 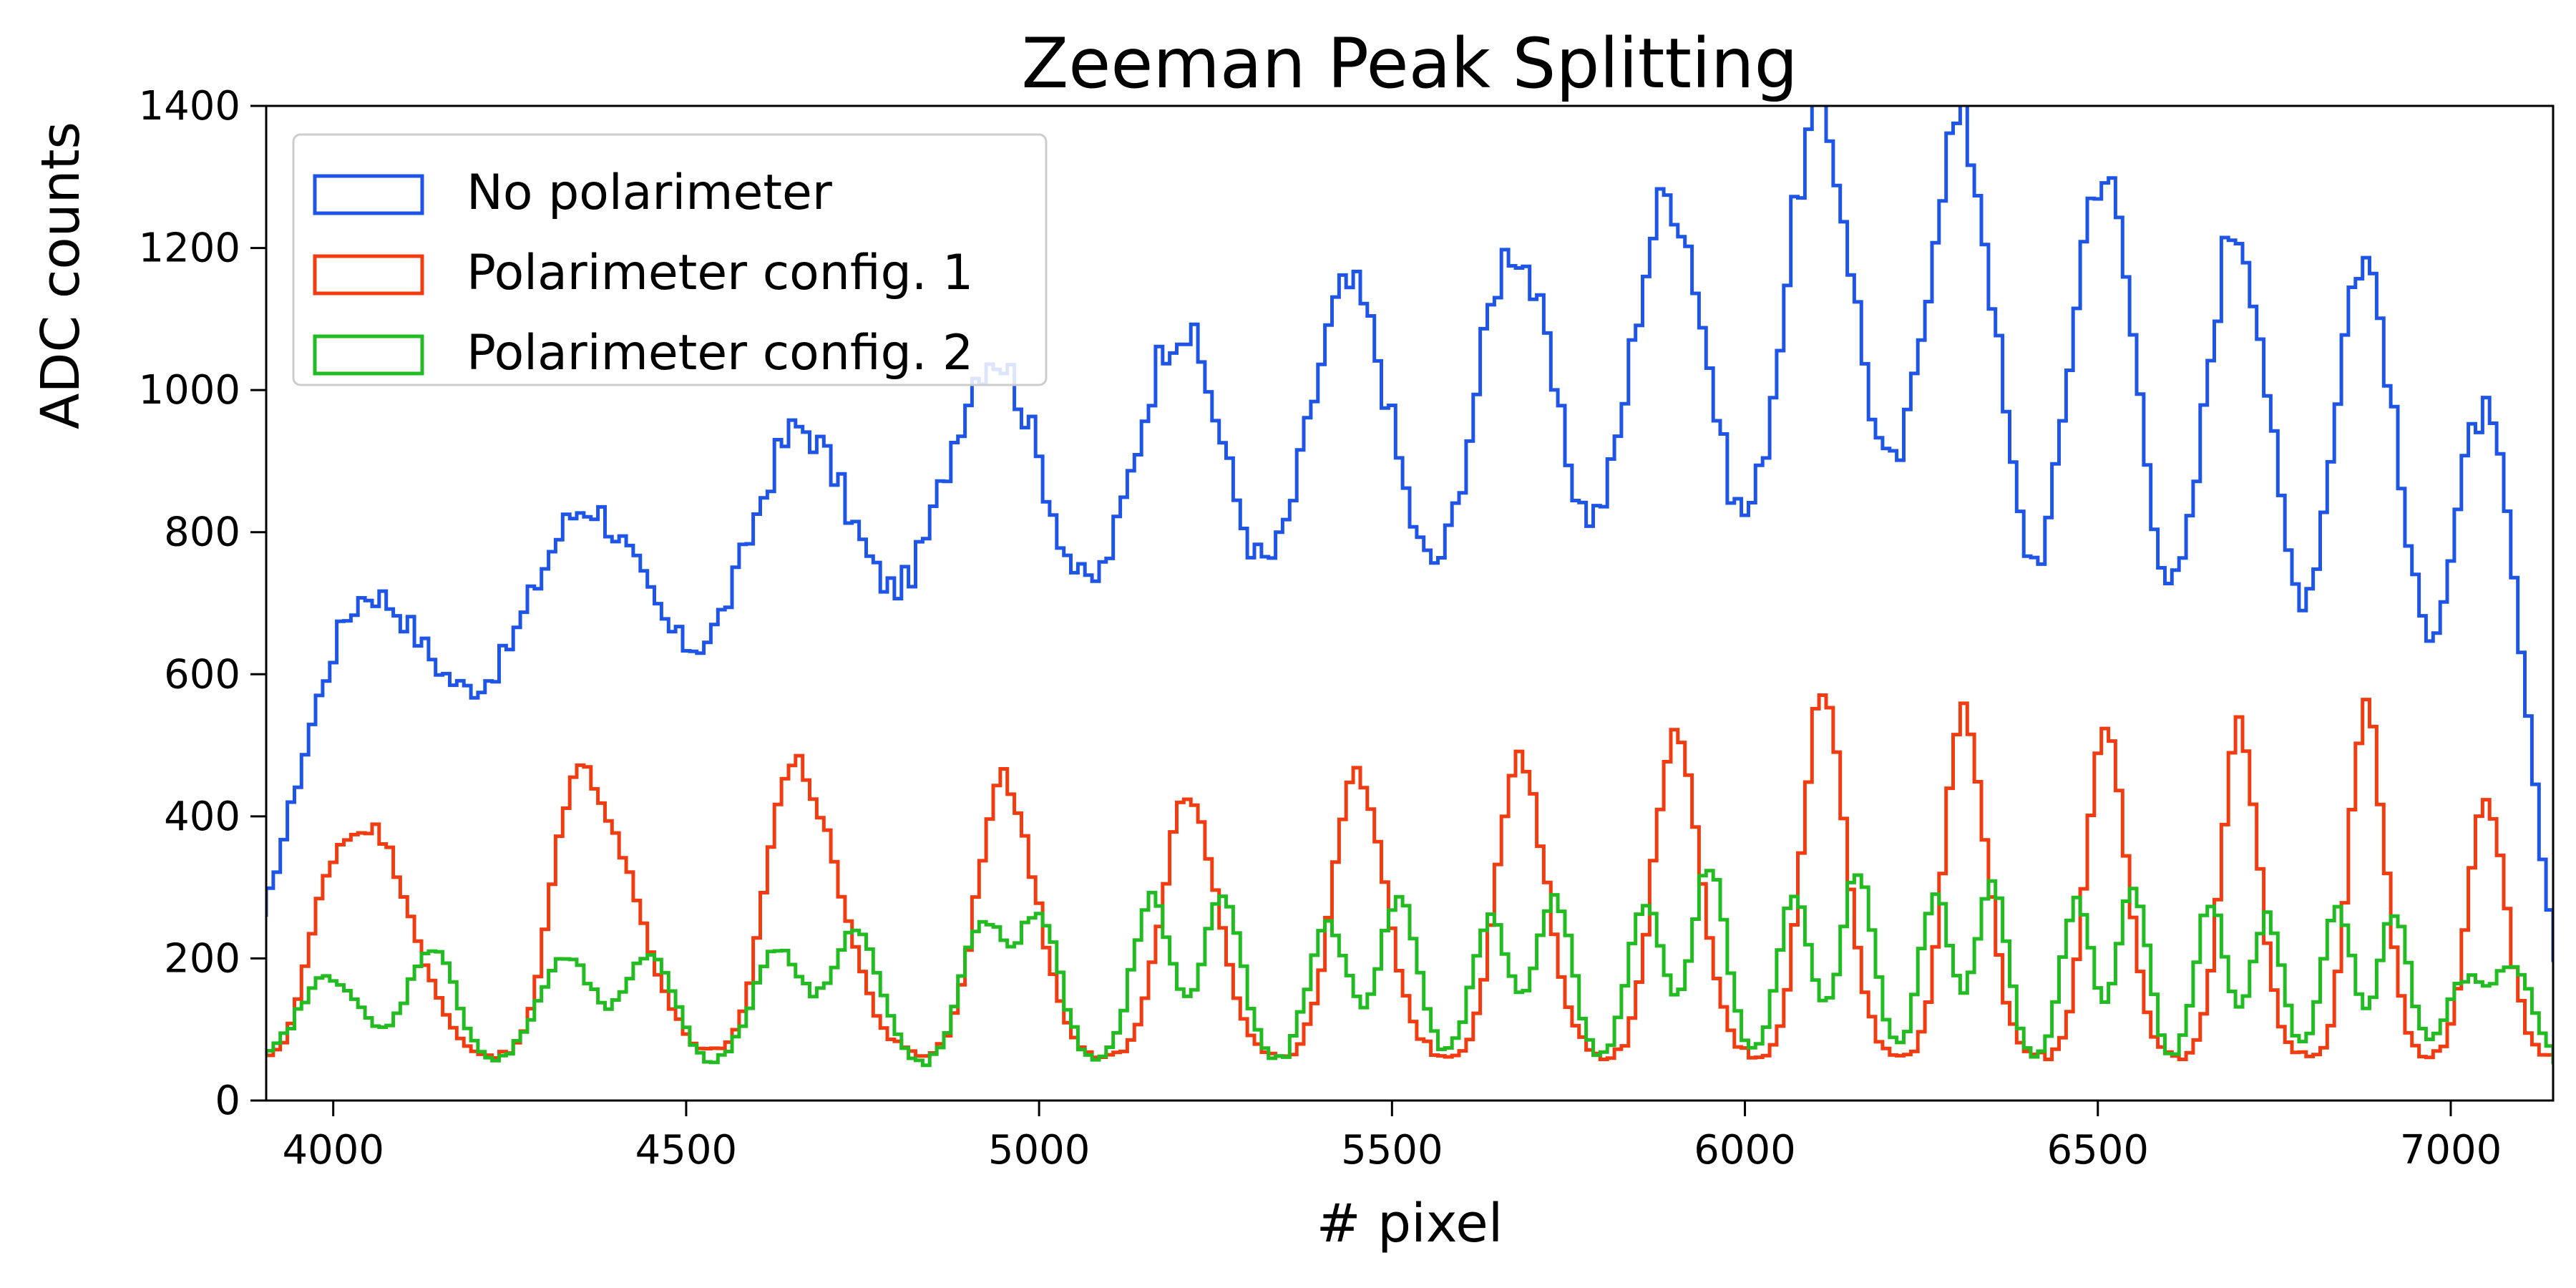 What do you see at coordinates (1745, 1150) in the screenshot?
I see `x-tick-label: 6000` at bounding box center [1745, 1150].